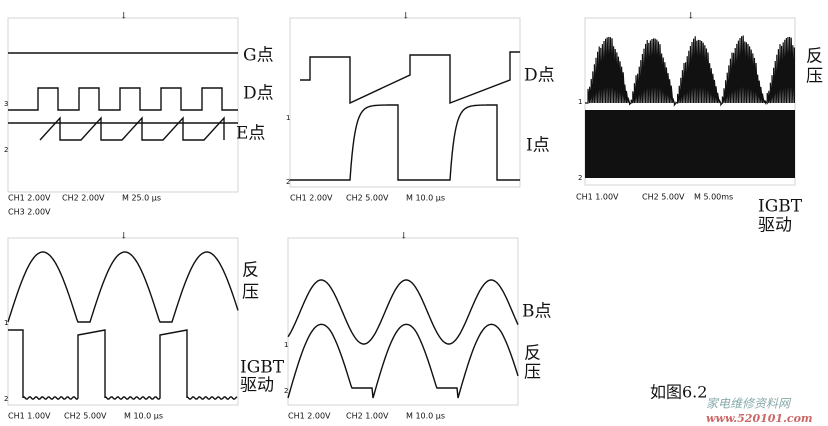 The height and width of the screenshot is (426, 828). What do you see at coordinates (367, 416) in the screenshot?
I see `scale: CH2 1.00V` at bounding box center [367, 416].